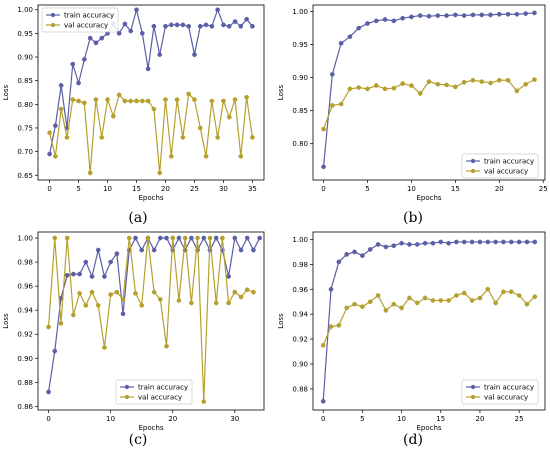 The image size is (550, 457). I want to click on y-tick-label: 0.80, so click(300, 144).